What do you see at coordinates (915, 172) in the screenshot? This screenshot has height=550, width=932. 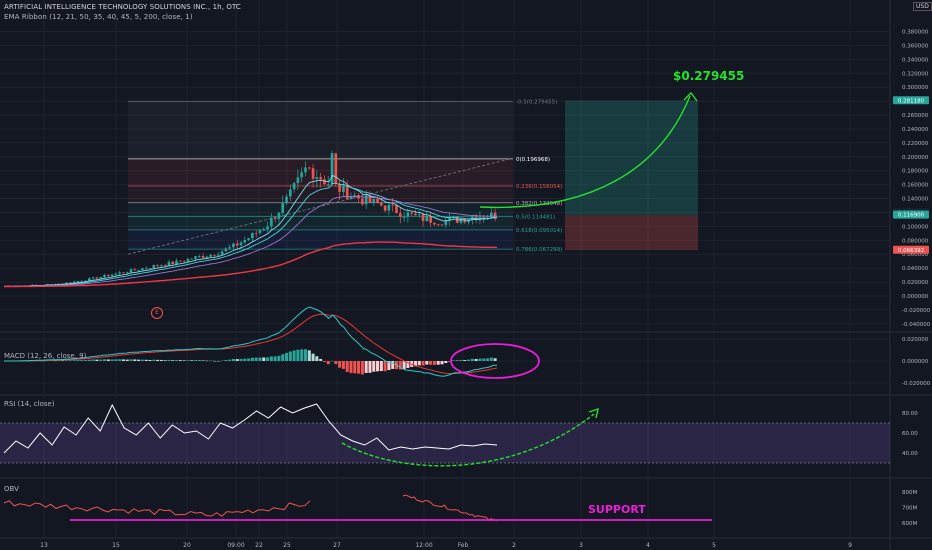 I see `price-tick-label: 0.180000` at bounding box center [915, 172].